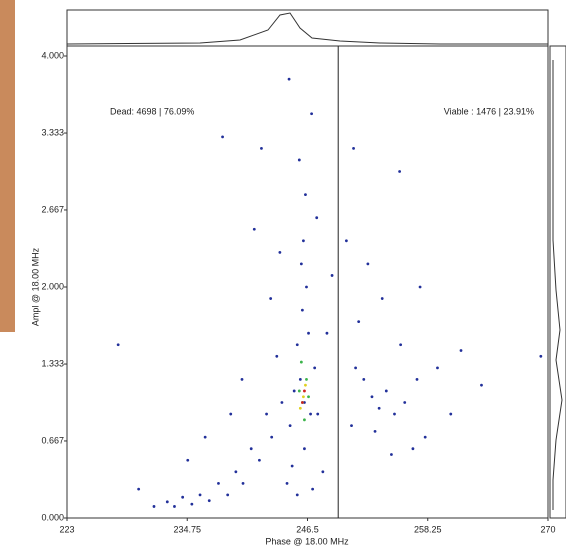 Image resolution: width=566 pixels, height=546 pixels. What do you see at coordinates (428, 529) in the screenshot?
I see `x-tick-label: 258.25` at bounding box center [428, 529].